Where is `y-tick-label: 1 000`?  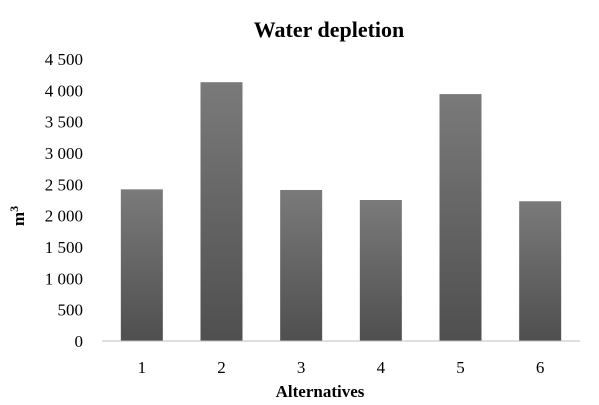
y-tick-label: 1 000 is located at coordinates (64, 278).